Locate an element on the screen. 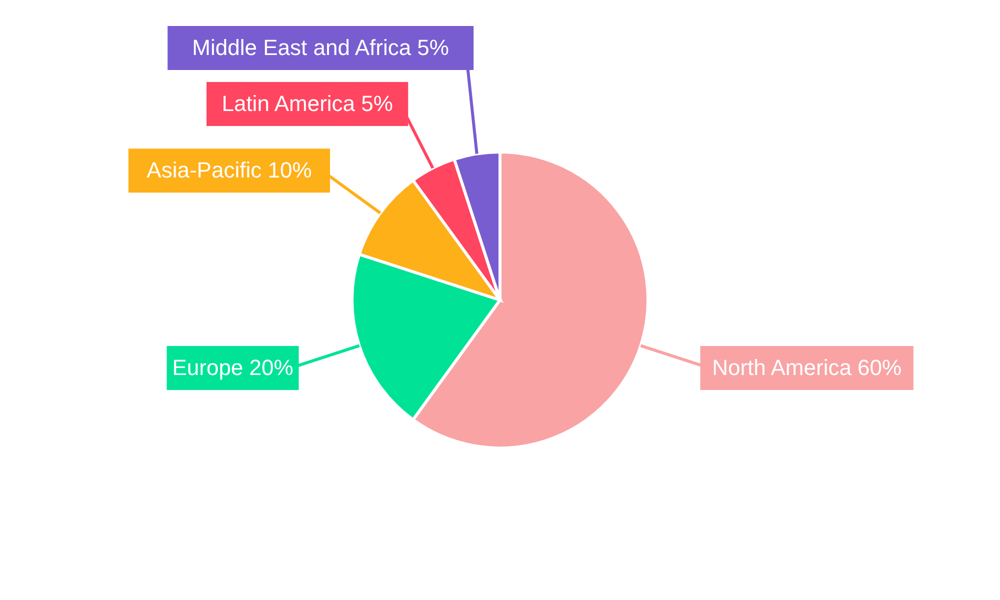 This screenshot has height=600, width=1000. slice-label: North America 60% is located at coordinates (807, 367).